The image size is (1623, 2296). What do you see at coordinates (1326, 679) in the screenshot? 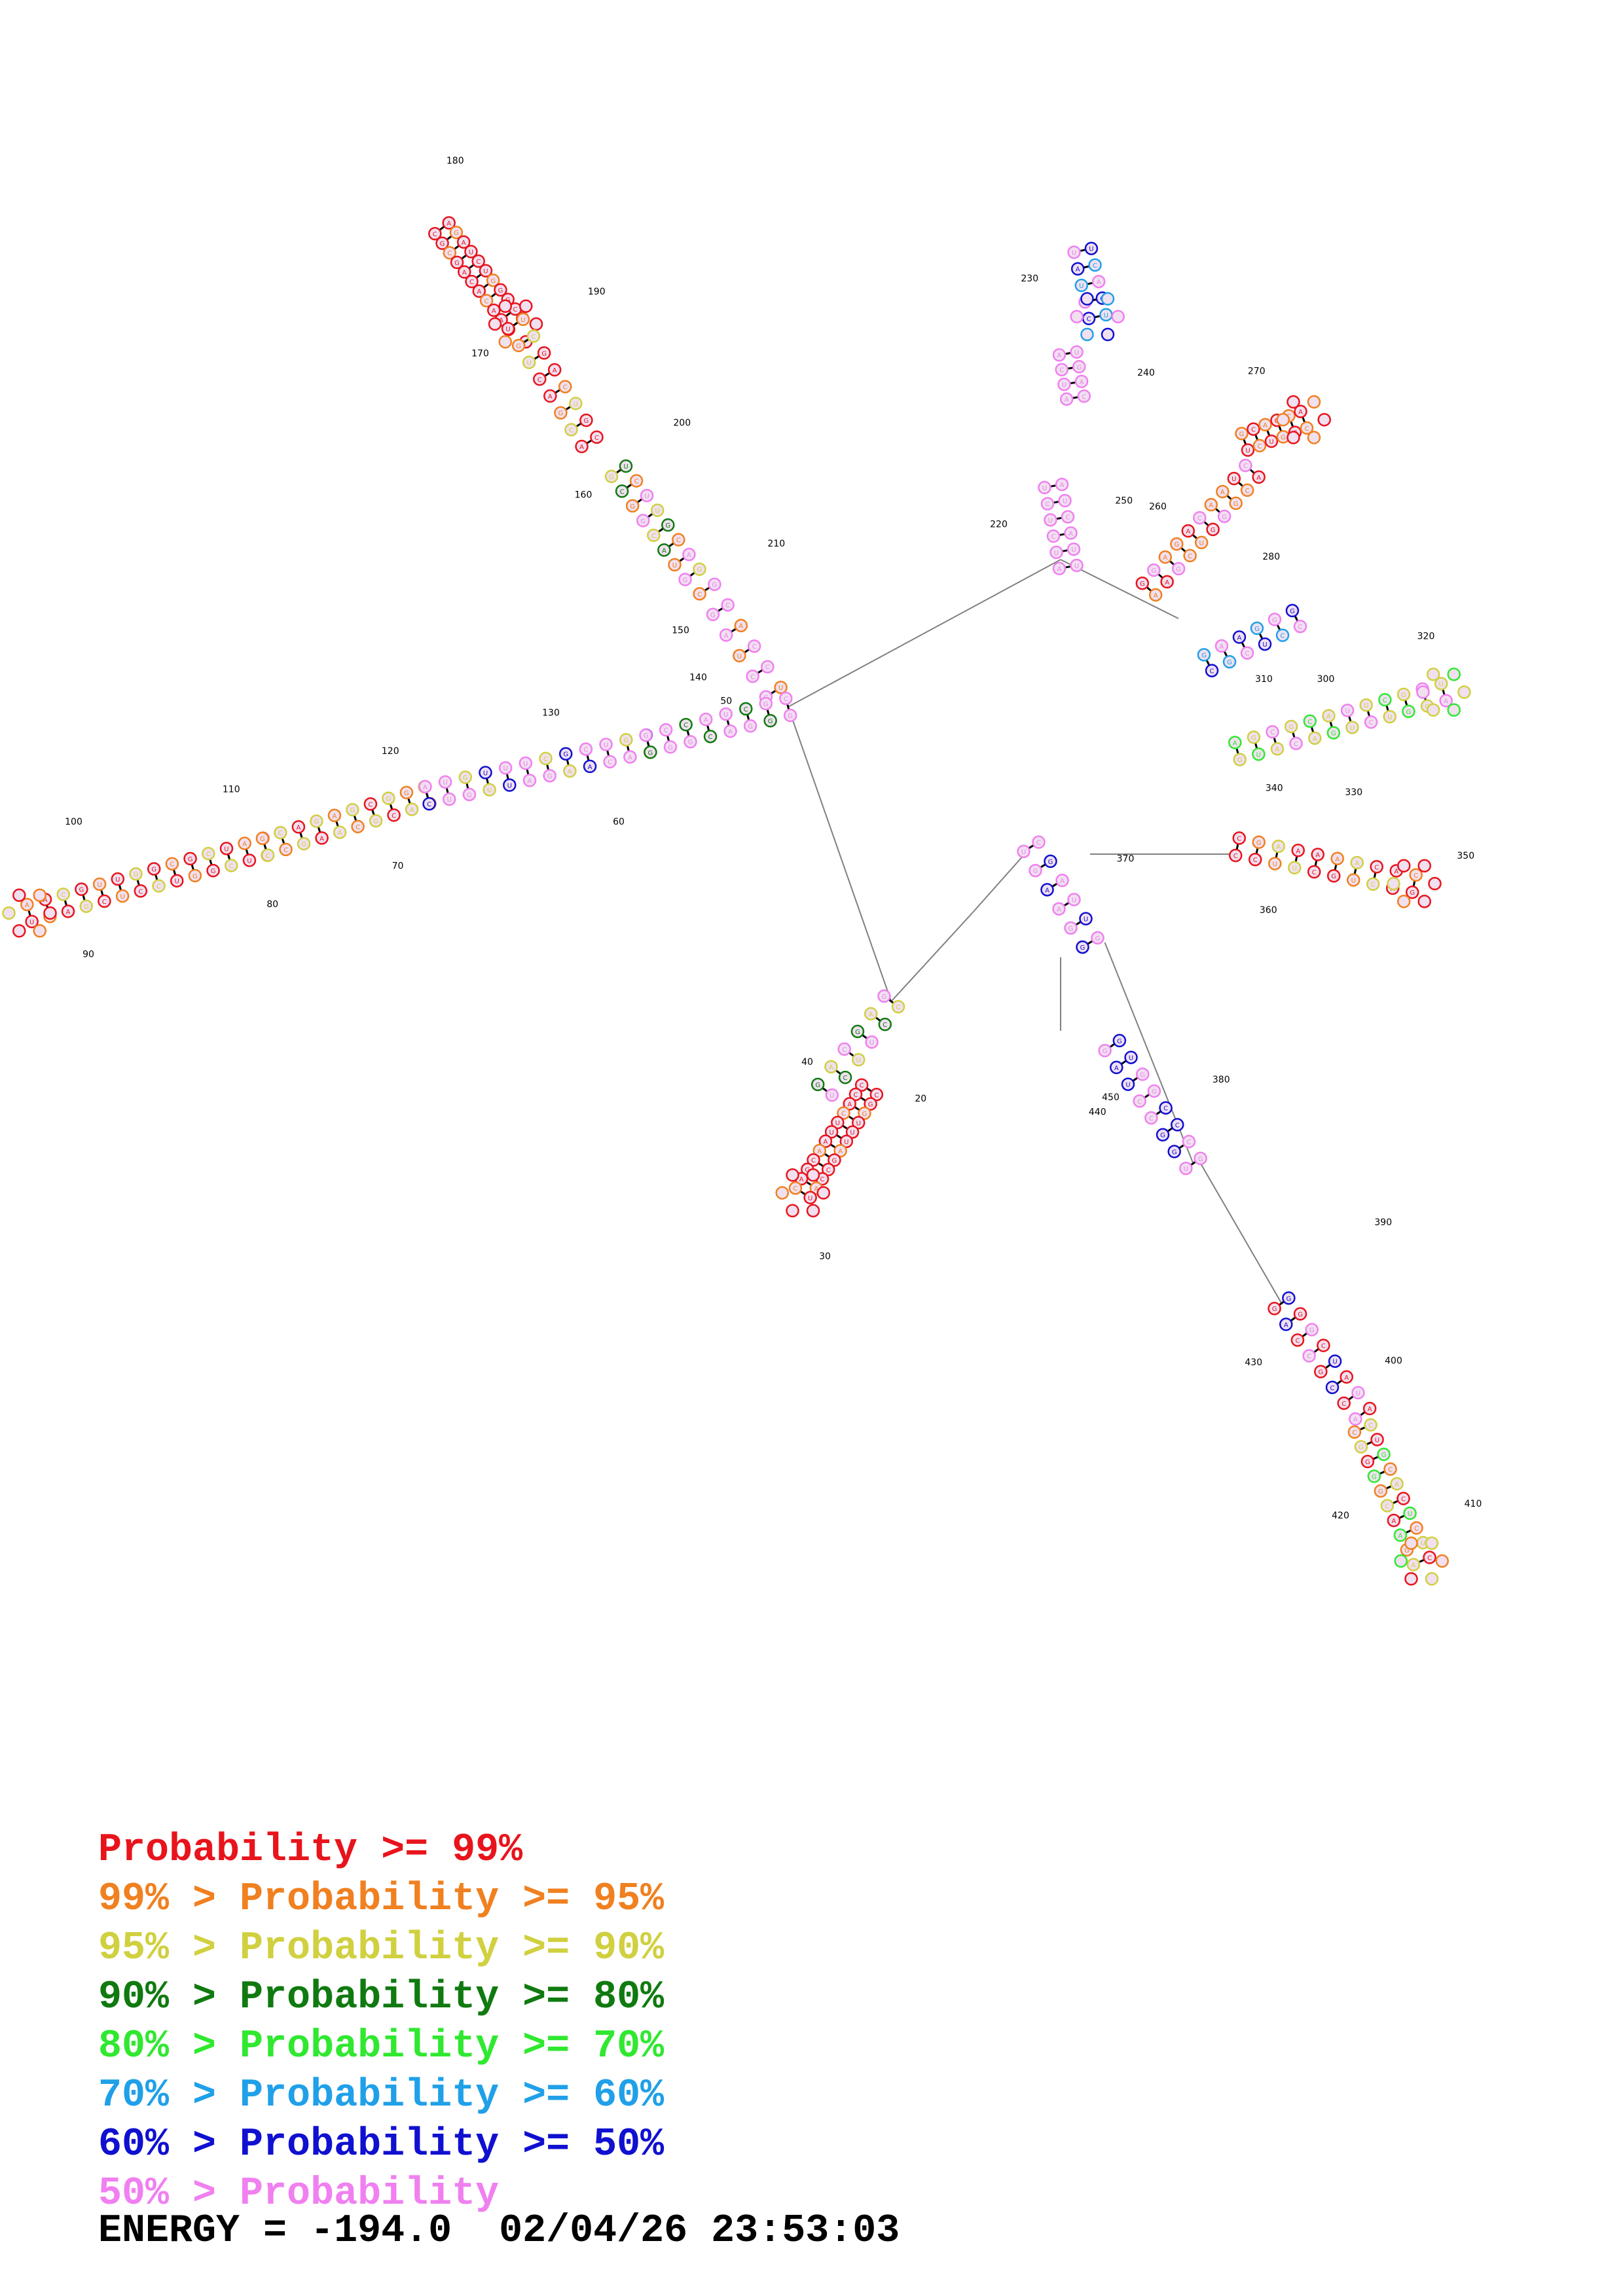
I see `position-label: 300` at bounding box center [1326, 679].